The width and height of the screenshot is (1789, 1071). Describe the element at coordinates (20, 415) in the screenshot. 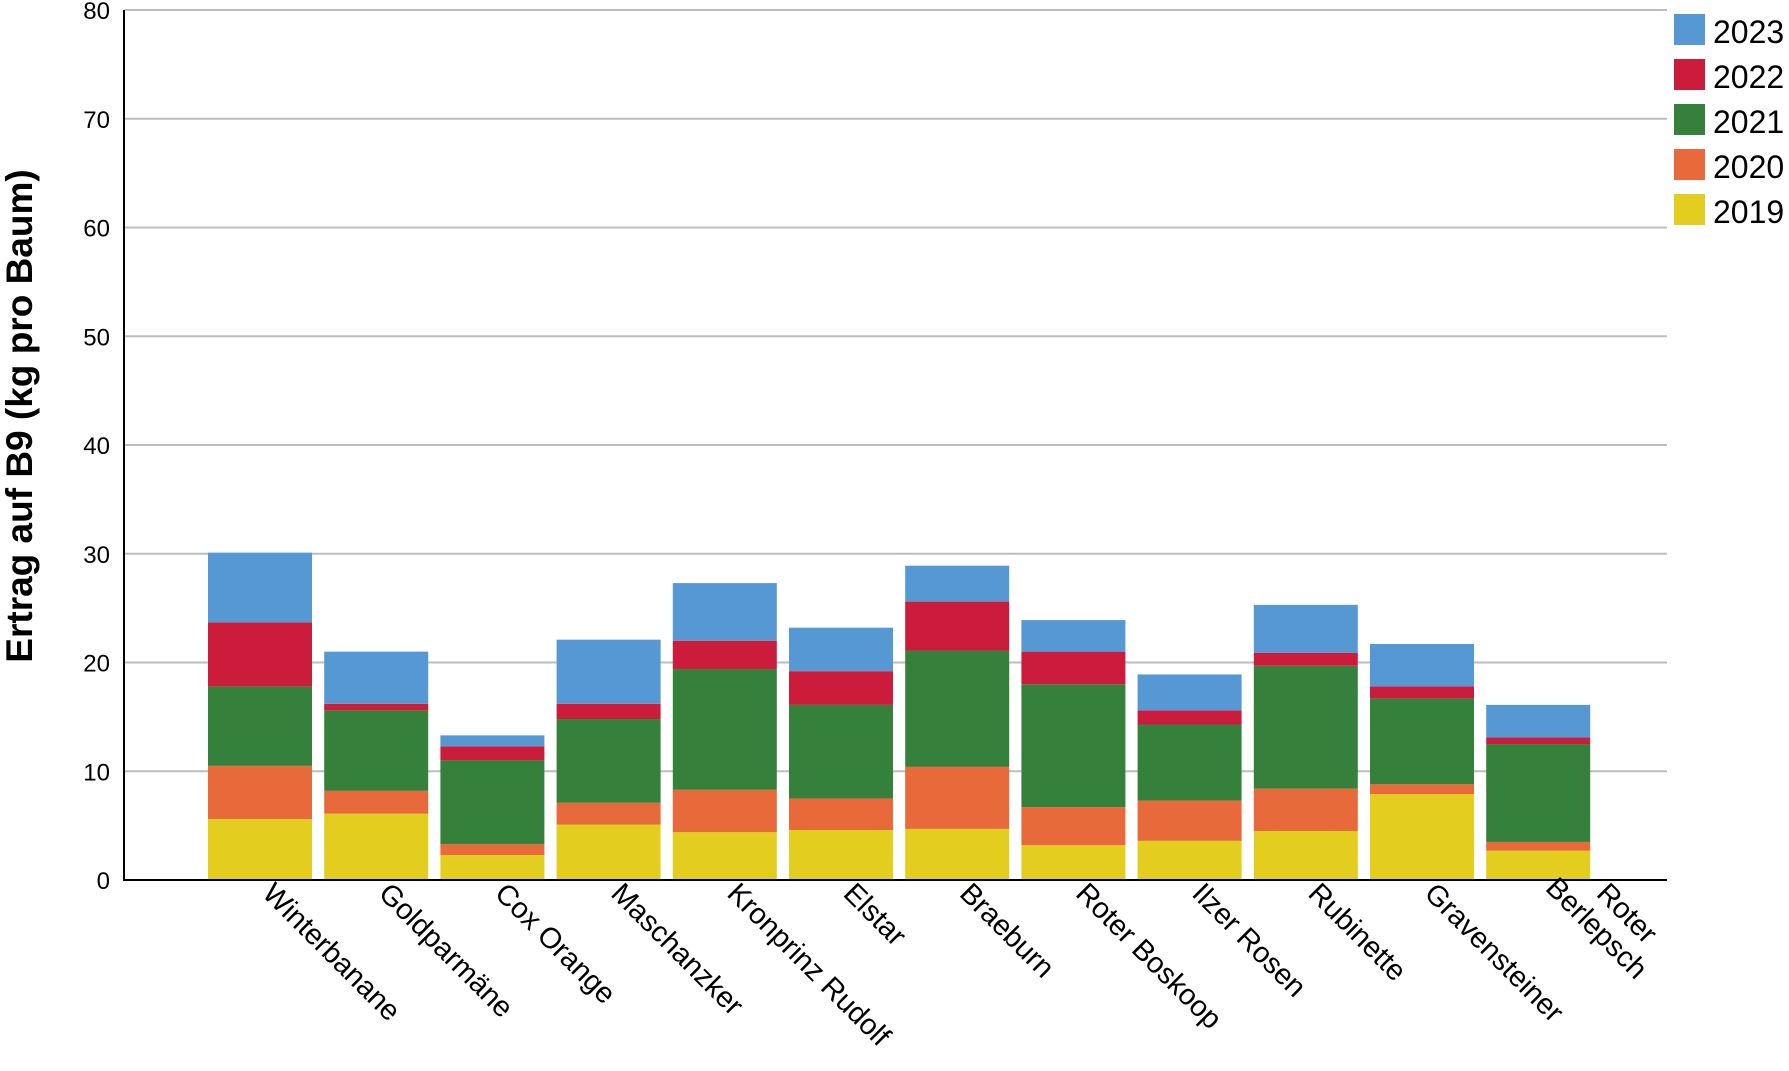

I see `y-axis-label: Ertrag auf B9 (kg pro Baum)` at that location.